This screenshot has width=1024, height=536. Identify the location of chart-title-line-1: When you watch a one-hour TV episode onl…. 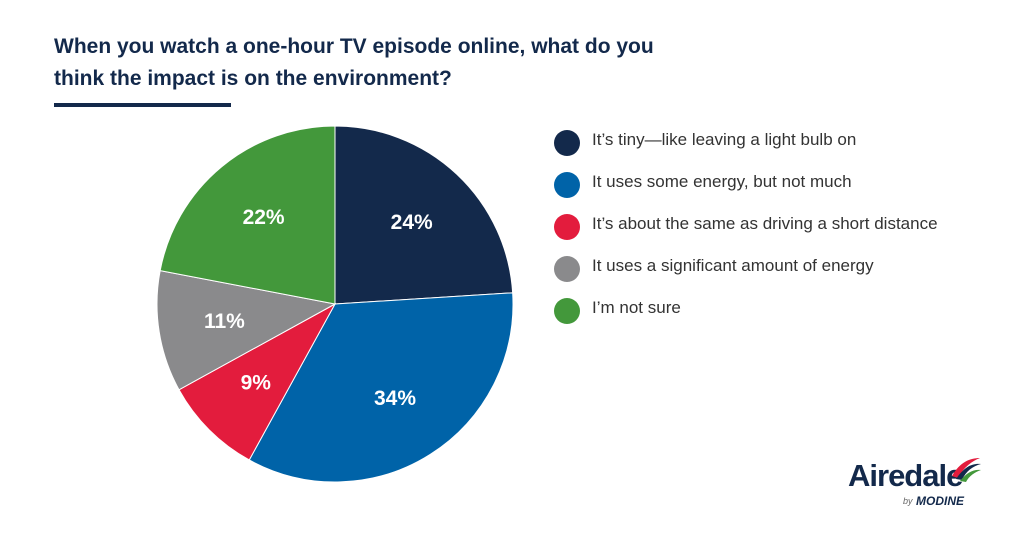
(354, 46).